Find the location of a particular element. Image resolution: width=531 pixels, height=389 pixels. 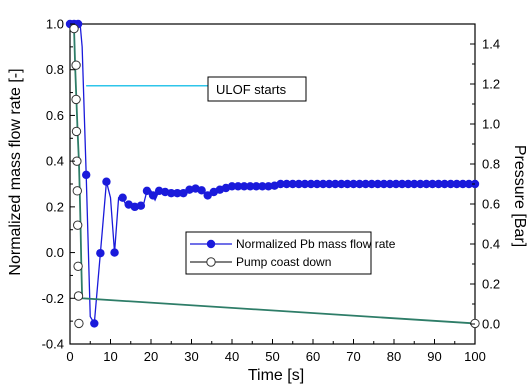

annotation-box is located at coordinates (257, 89).